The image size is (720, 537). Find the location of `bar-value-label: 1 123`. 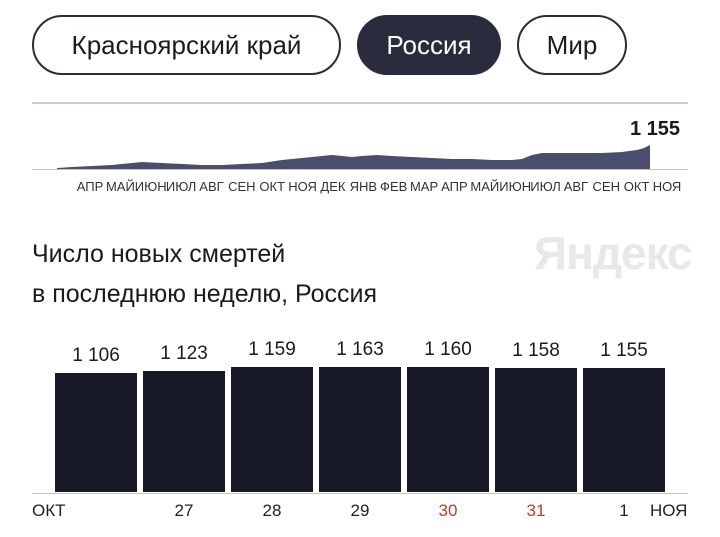

bar-value-label: 1 123 is located at coordinates (184, 353).